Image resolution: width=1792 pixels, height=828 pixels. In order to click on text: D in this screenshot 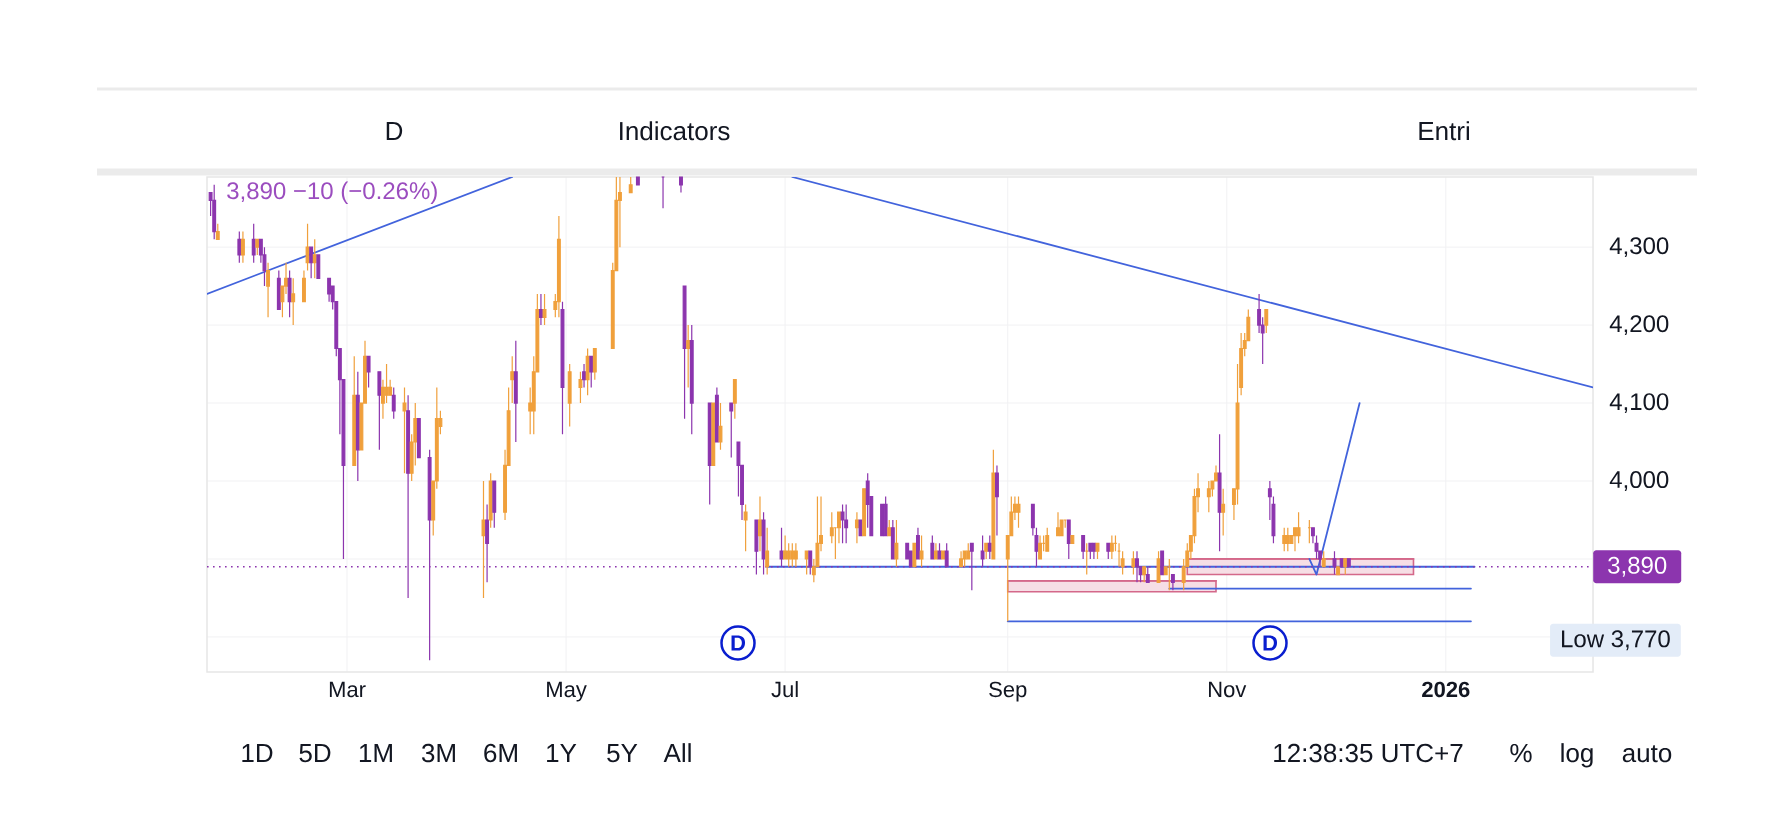, I will do `click(394, 131)`.